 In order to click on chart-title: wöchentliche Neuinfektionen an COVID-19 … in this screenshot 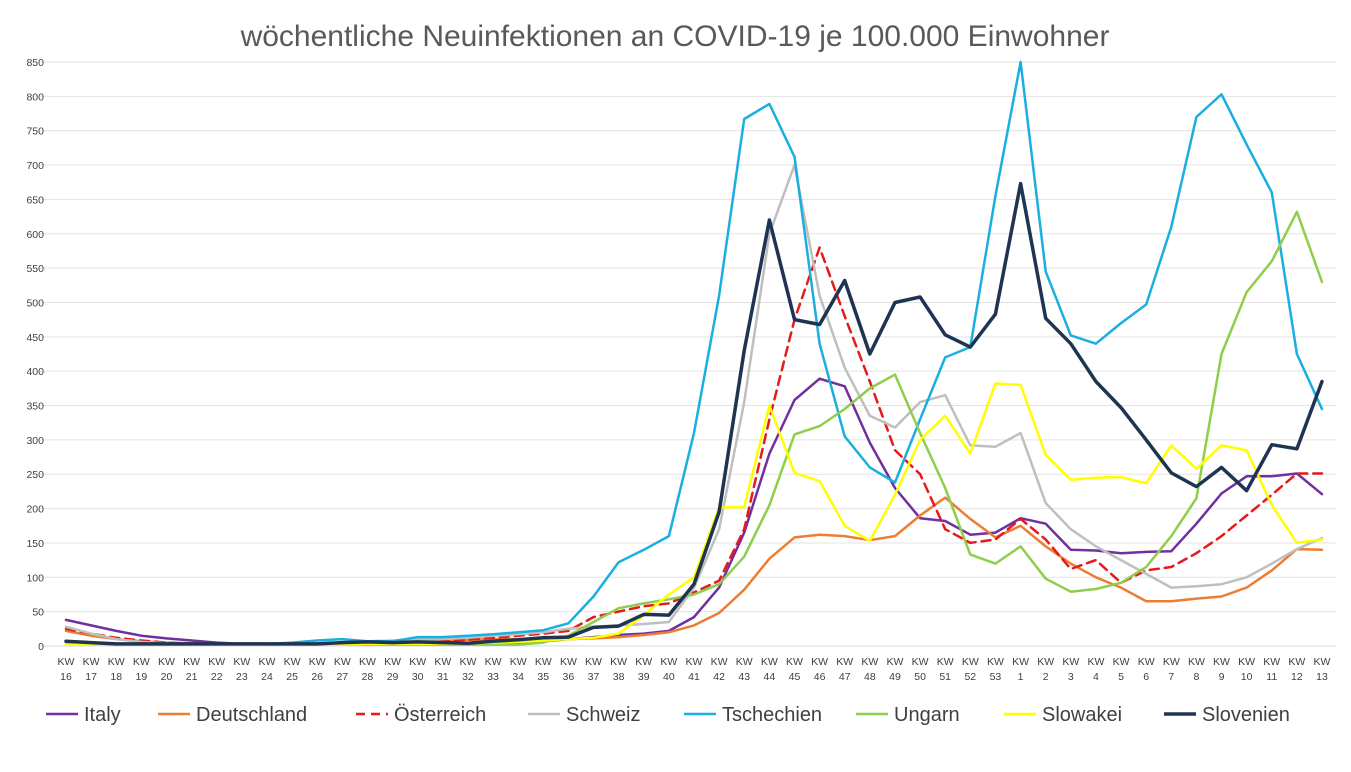, I will do `click(675, 36)`.